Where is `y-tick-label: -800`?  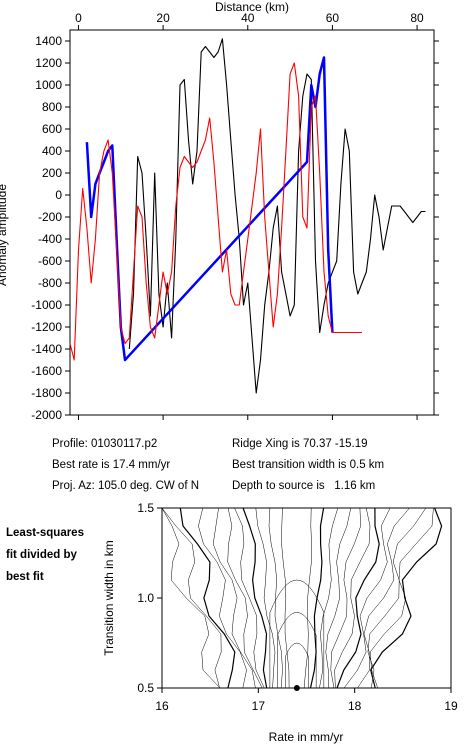
y-tick-label: -800 is located at coordinates (50, 283).